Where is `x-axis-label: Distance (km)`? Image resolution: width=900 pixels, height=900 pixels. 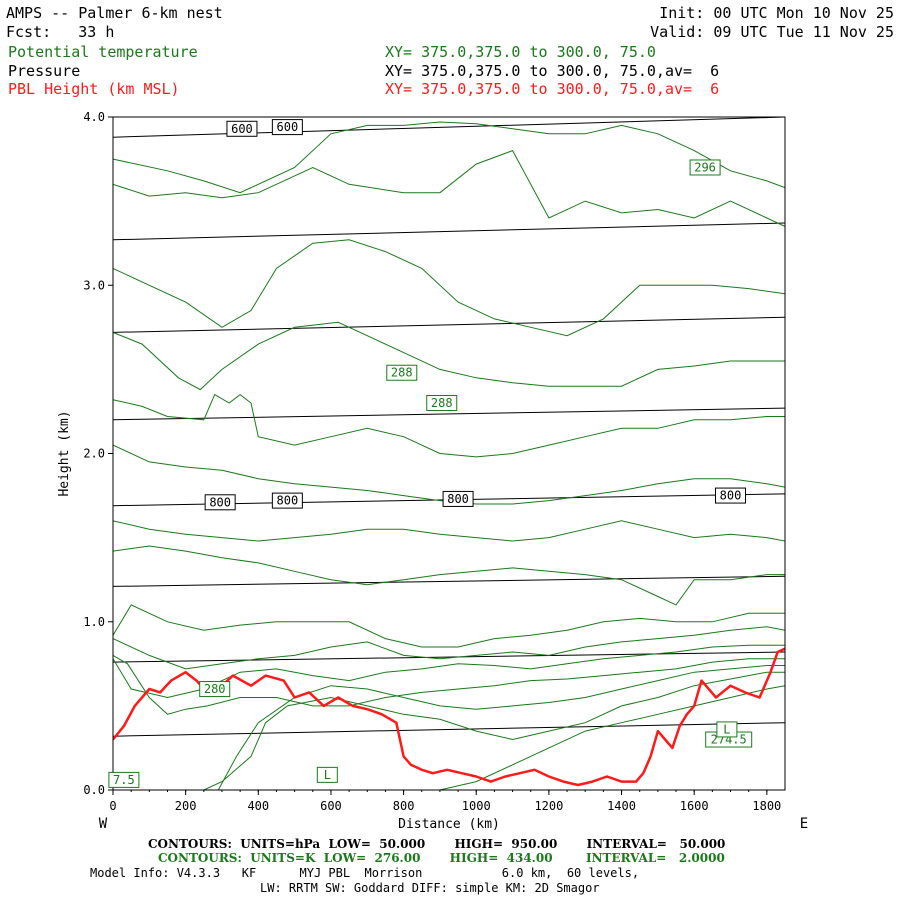
x-axis-label: Distance (km) is located at coordinates (449, 824).